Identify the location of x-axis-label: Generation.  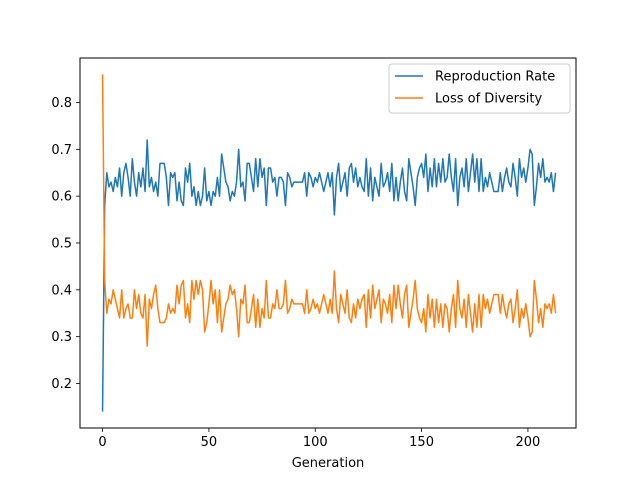
(328, 463).